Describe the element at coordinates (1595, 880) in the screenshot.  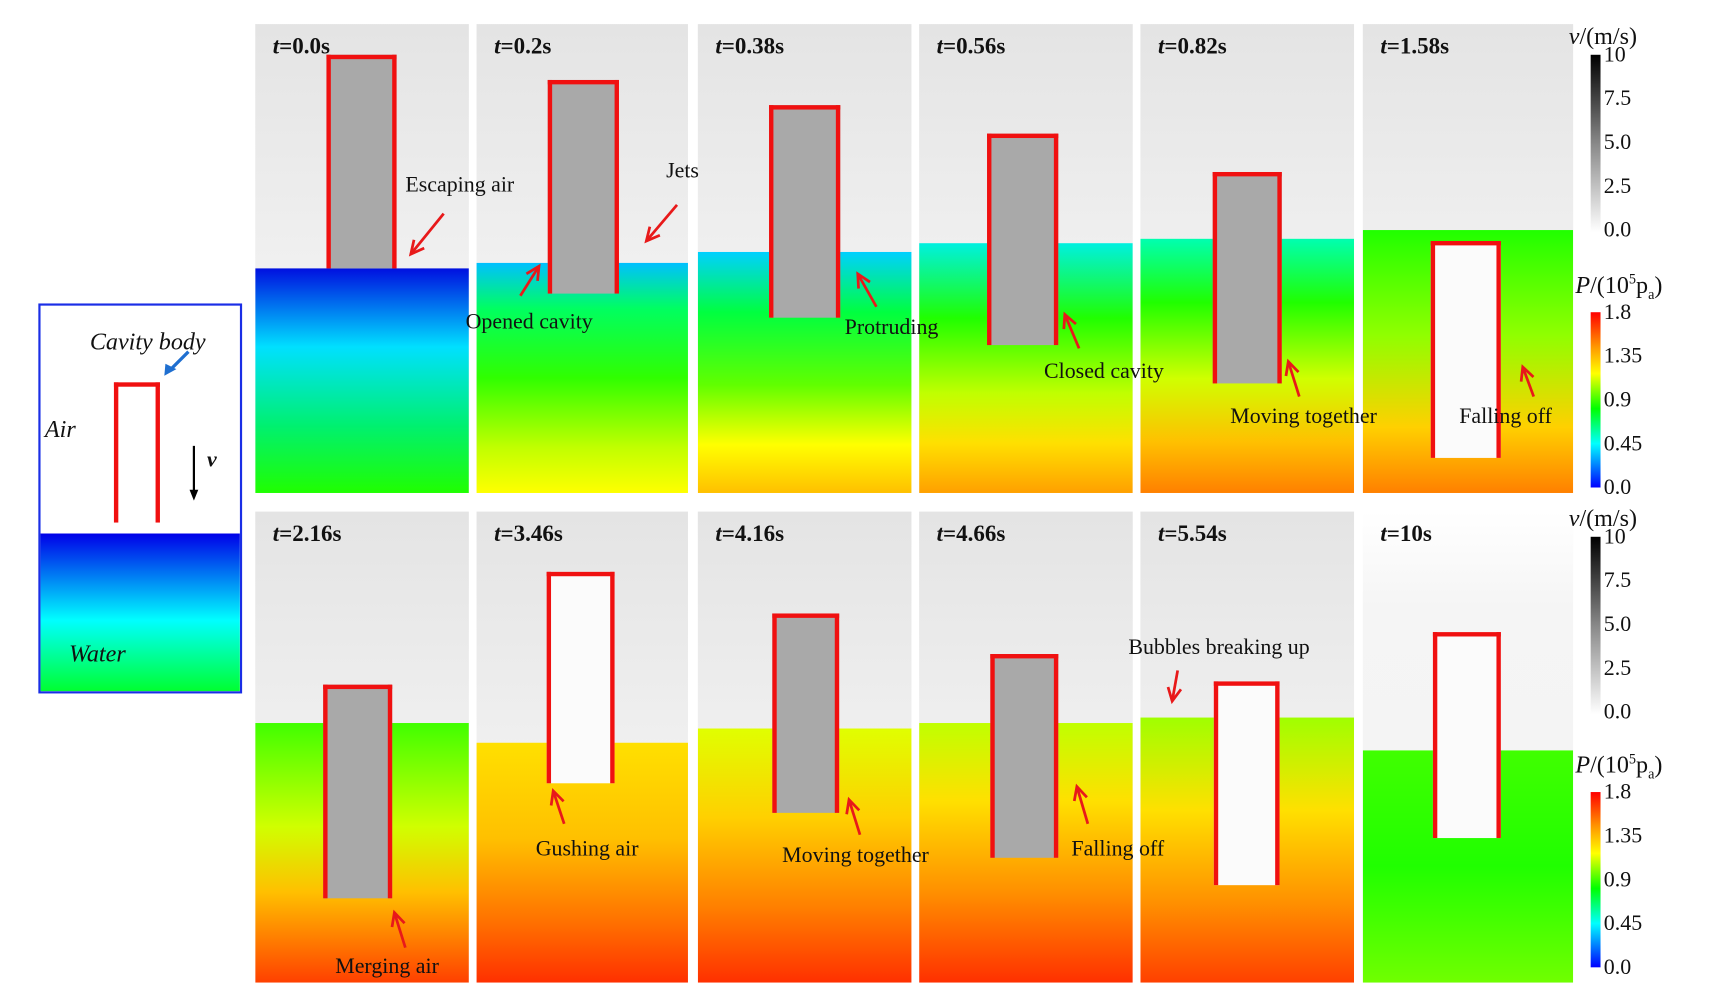
I see `pressure-colorbar` at that location.